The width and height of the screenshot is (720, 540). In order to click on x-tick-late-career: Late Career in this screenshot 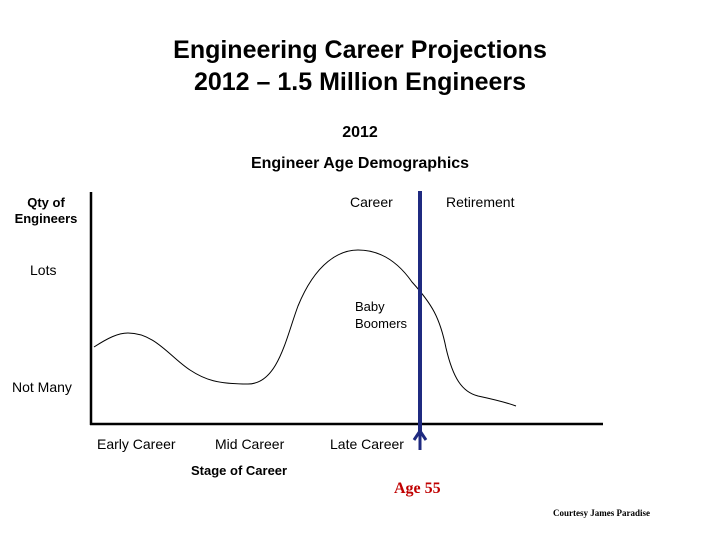, I will do `click(367, 444)`.